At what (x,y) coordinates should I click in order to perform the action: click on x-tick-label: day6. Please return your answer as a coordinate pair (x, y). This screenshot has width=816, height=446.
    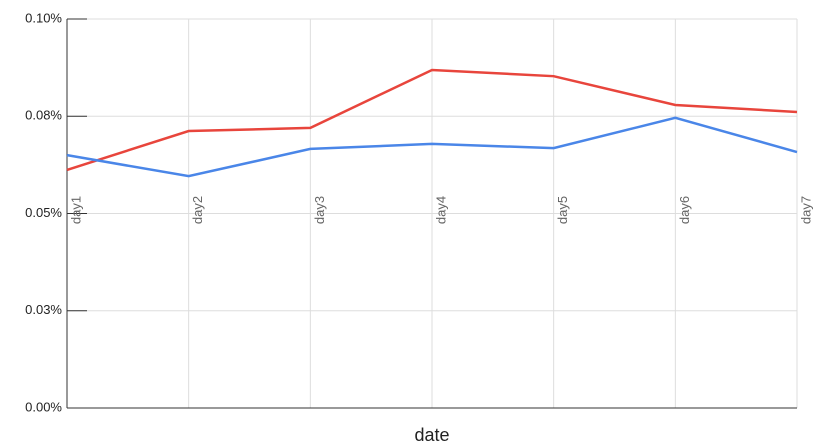
    Looking at the image, I should click on (684, 210).